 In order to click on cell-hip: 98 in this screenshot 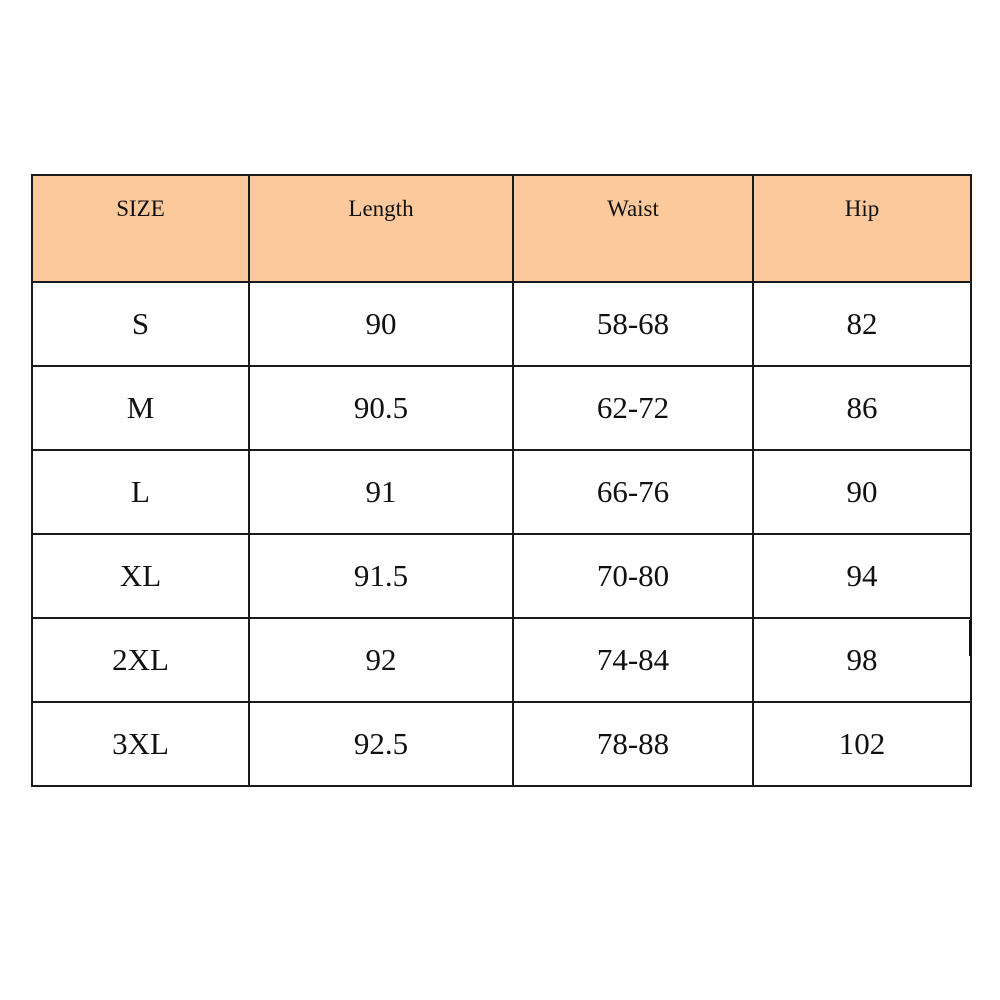, I will do `click(862, 660)`.